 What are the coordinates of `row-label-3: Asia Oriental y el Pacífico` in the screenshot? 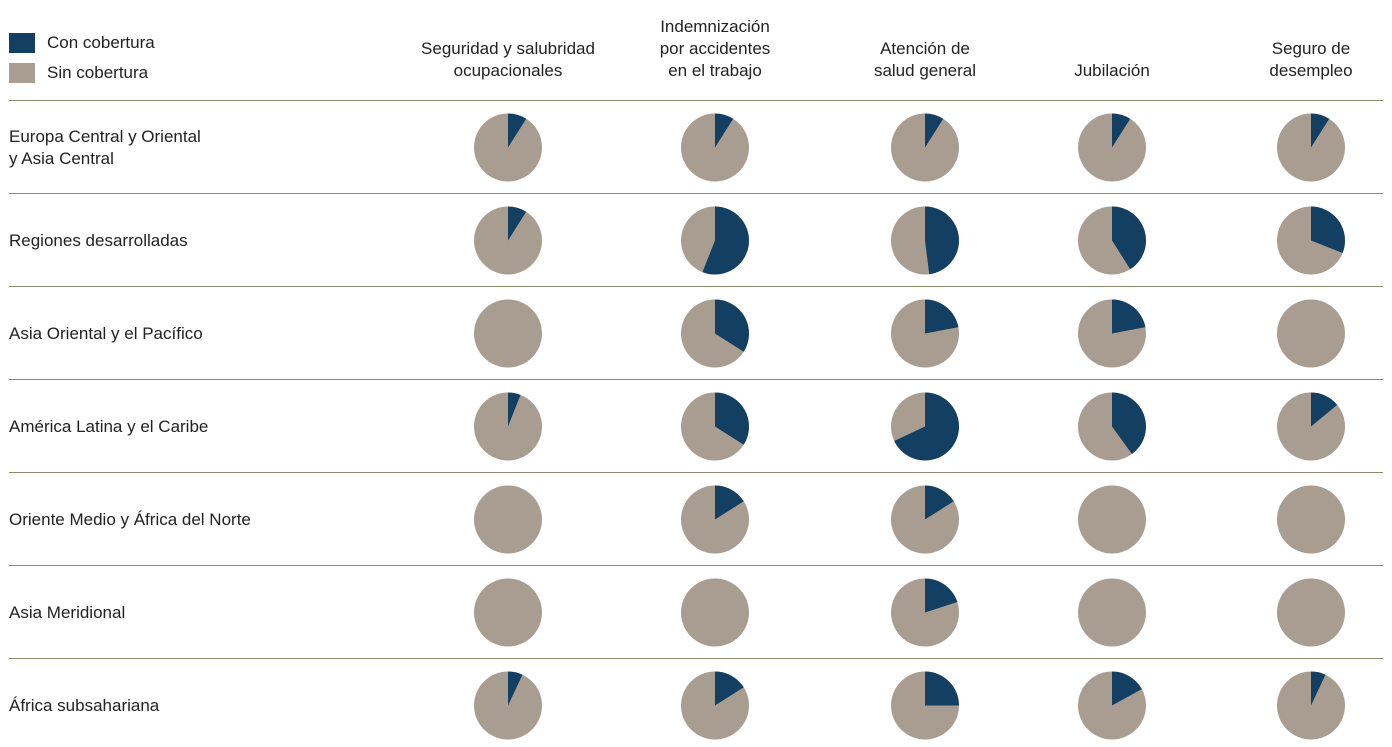 It's located at (106, 334).